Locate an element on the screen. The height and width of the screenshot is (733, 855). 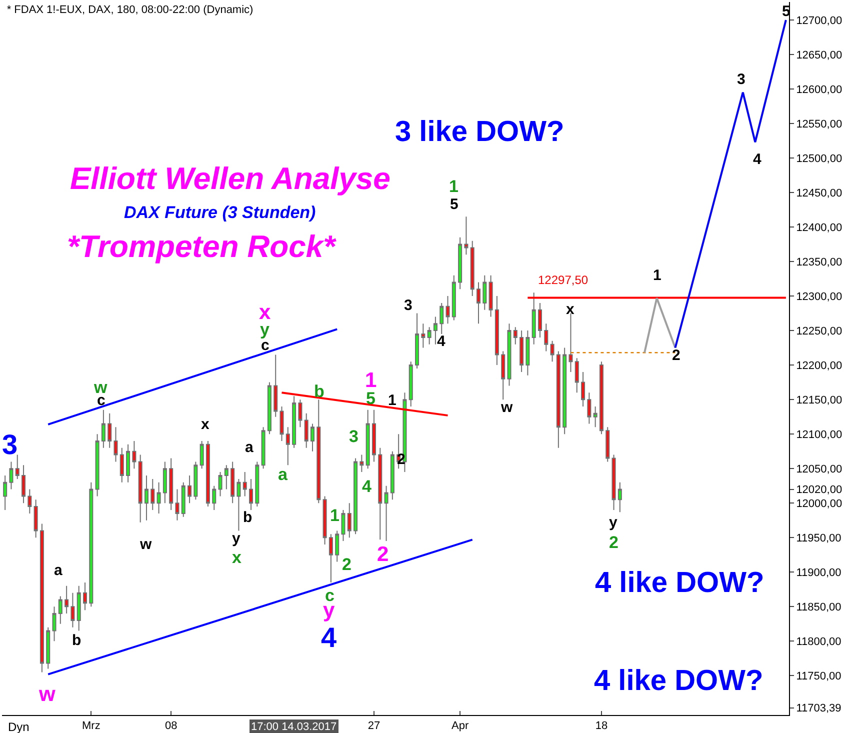
y-tick-label: 12100,00 is located at coordinates (819, 434).